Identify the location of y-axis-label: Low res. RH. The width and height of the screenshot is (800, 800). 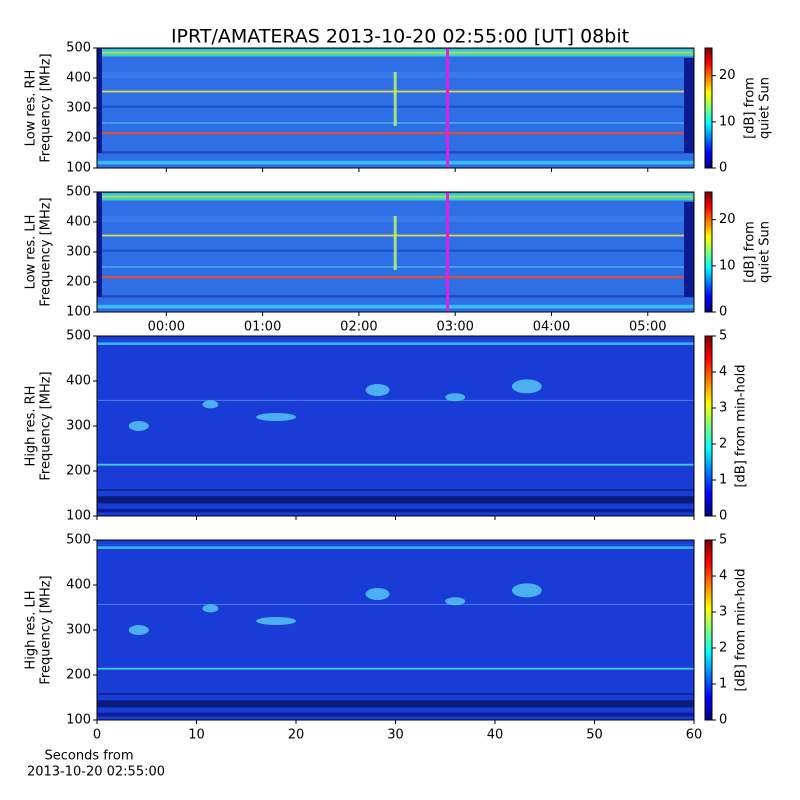
(31, 108).